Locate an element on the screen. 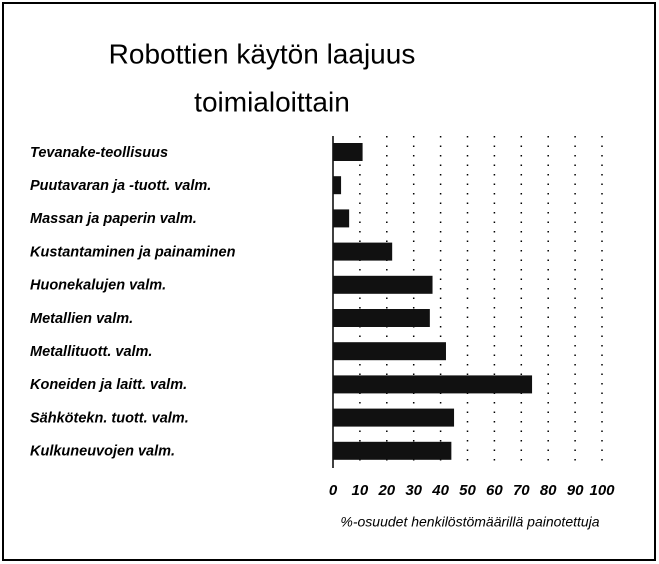 This screenshot has height=564, width=659. x-tick-label: 90 is located at coordinates (575, 490).